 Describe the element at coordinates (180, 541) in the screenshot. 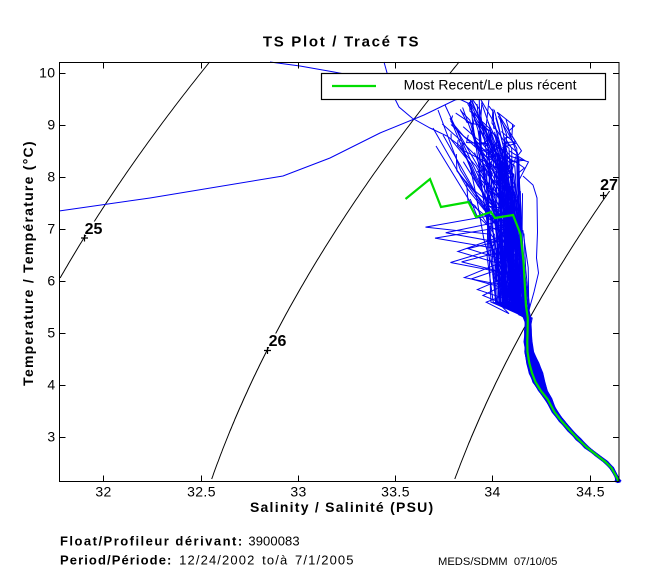

I see `svg-text:Float/Profileur dérivant: 3900: Float/Profileur dérivant: 3900083` at that location.